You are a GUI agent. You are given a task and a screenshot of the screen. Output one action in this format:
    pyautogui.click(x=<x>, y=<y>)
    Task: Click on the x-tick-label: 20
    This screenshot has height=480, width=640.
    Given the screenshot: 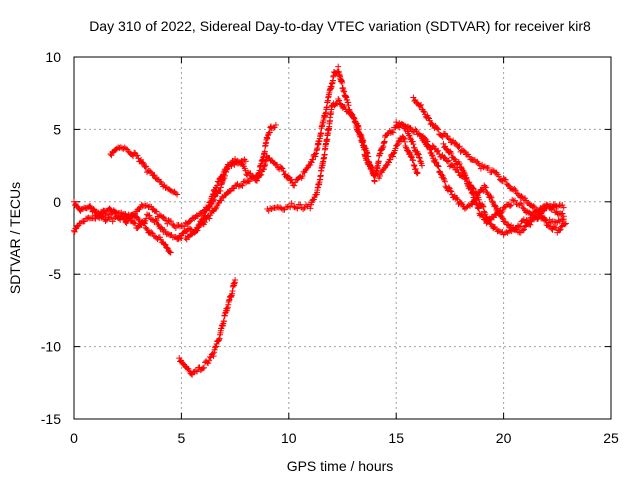 What is the action you would take?
    pyautogui.click(x=504, y=438)
    